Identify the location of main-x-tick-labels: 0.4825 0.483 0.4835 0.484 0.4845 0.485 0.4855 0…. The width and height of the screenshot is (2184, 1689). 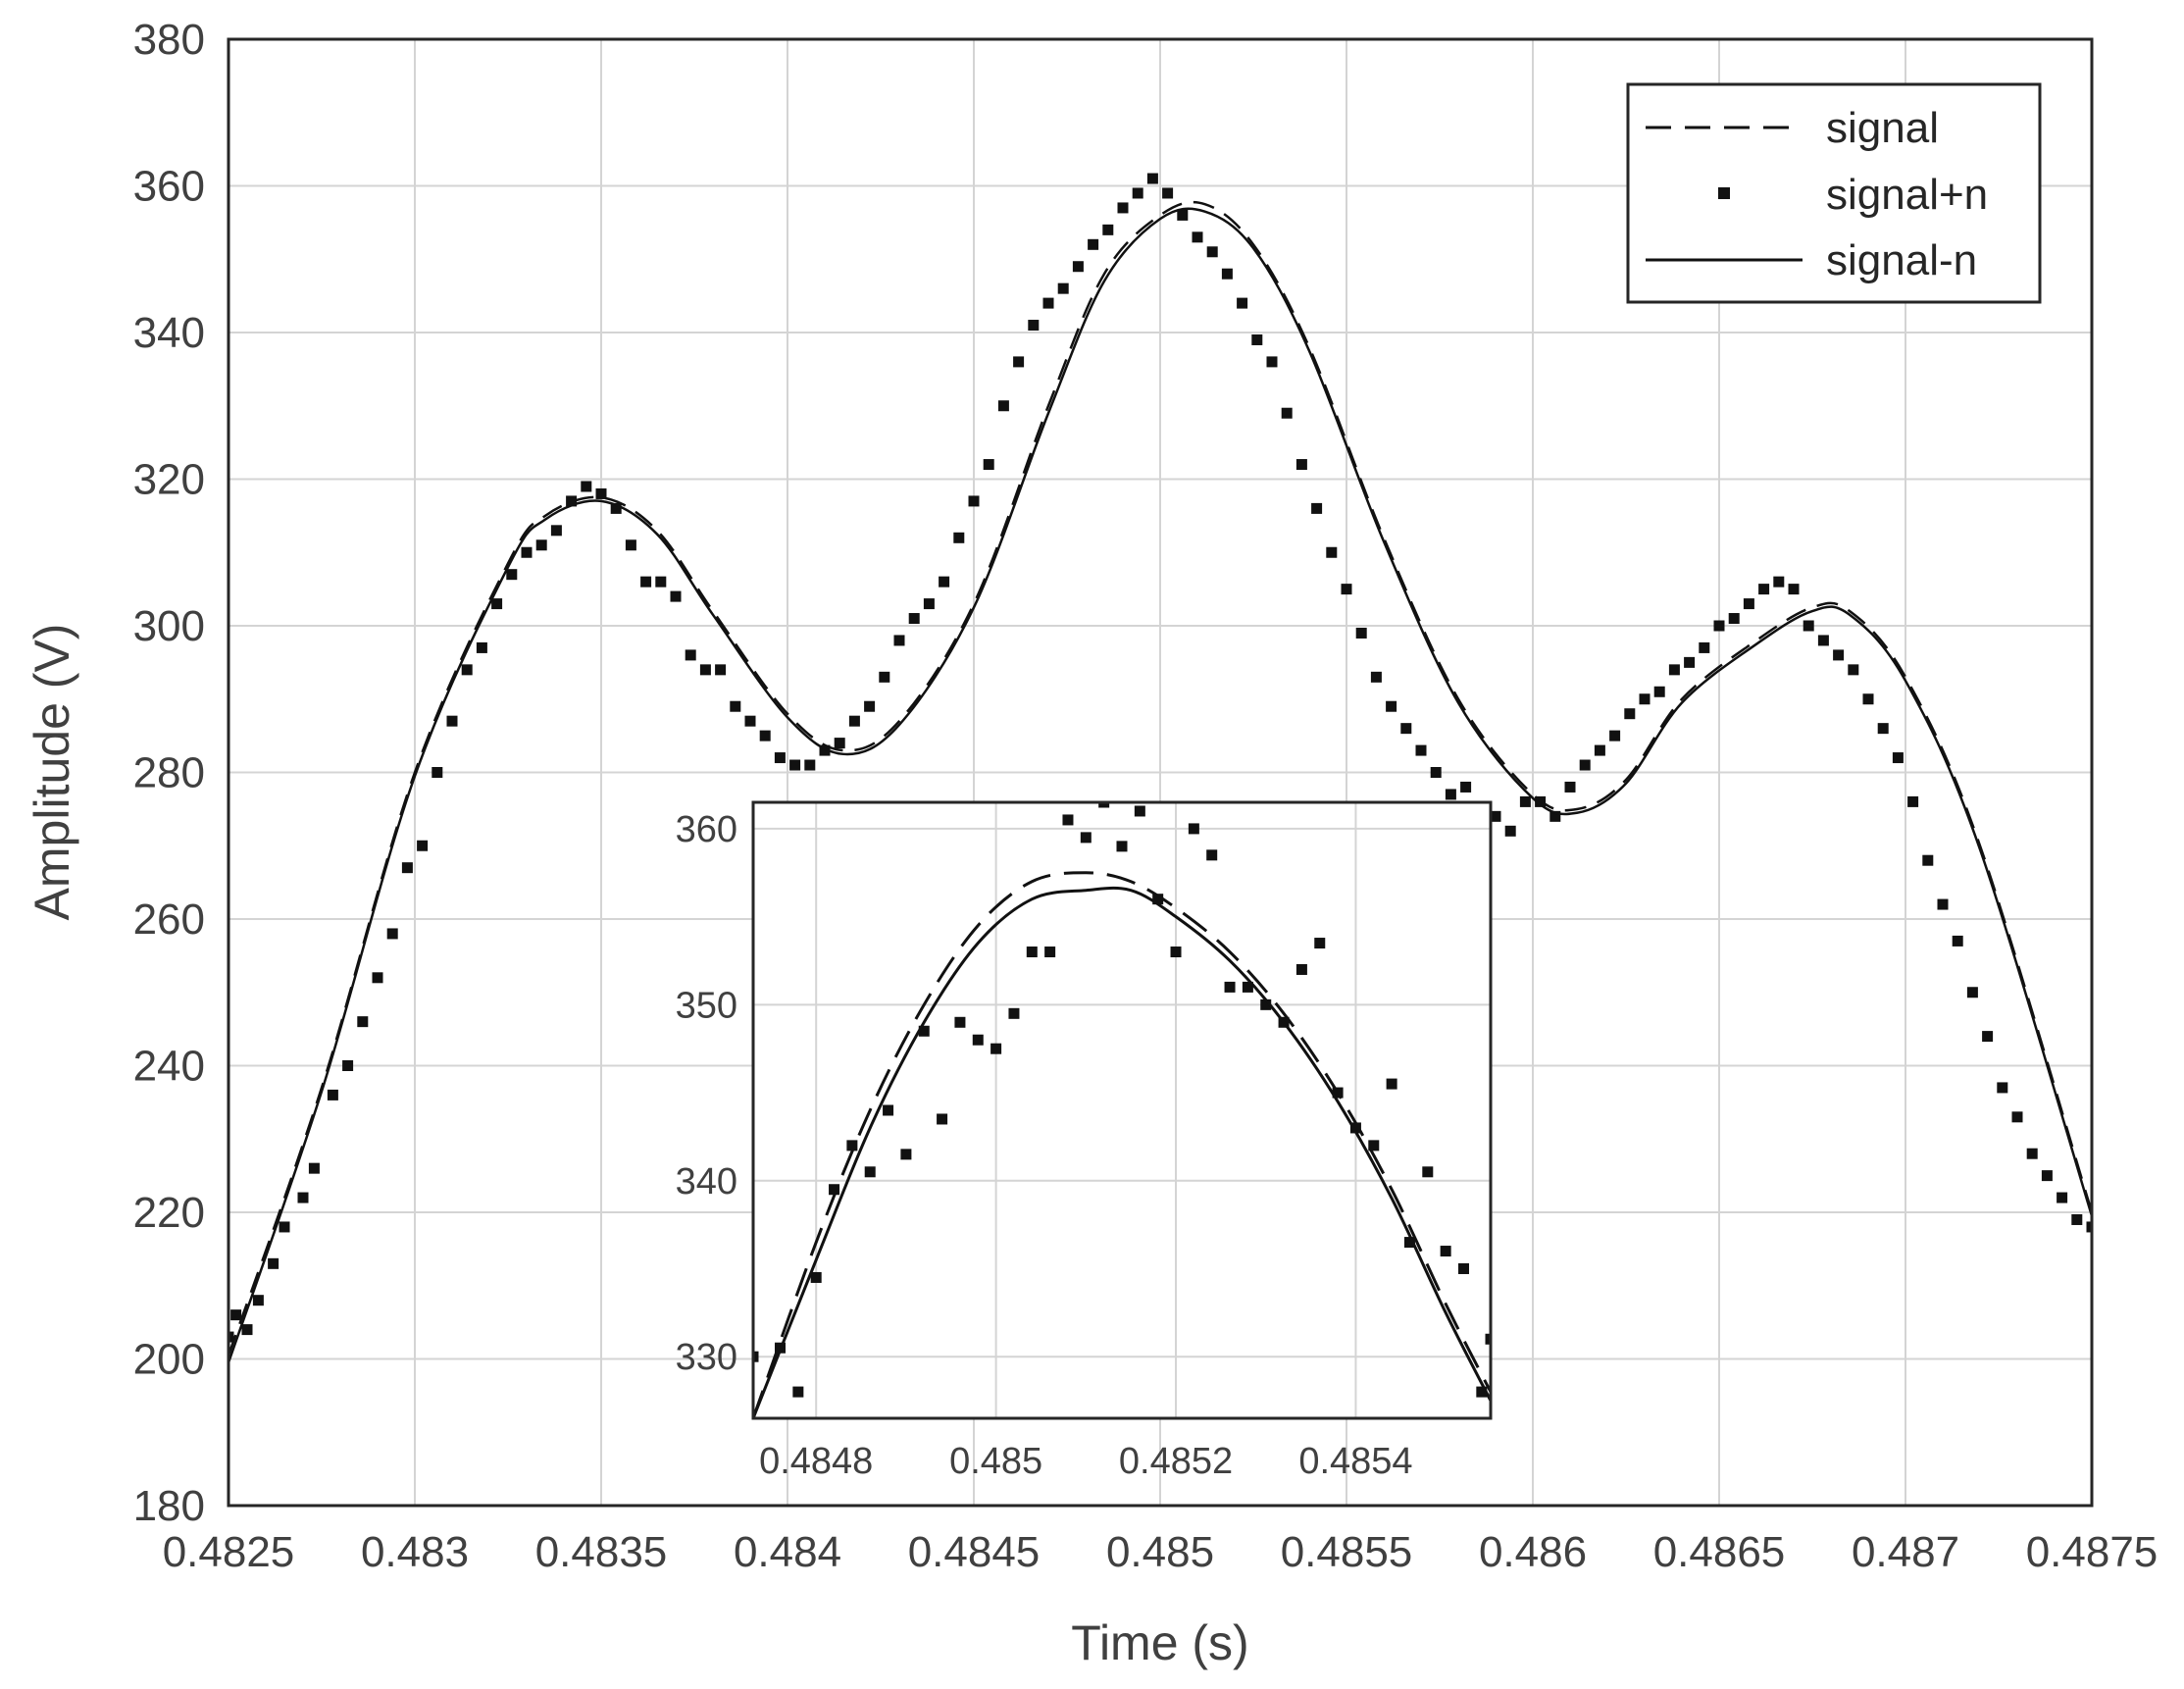
(1161, 1552).